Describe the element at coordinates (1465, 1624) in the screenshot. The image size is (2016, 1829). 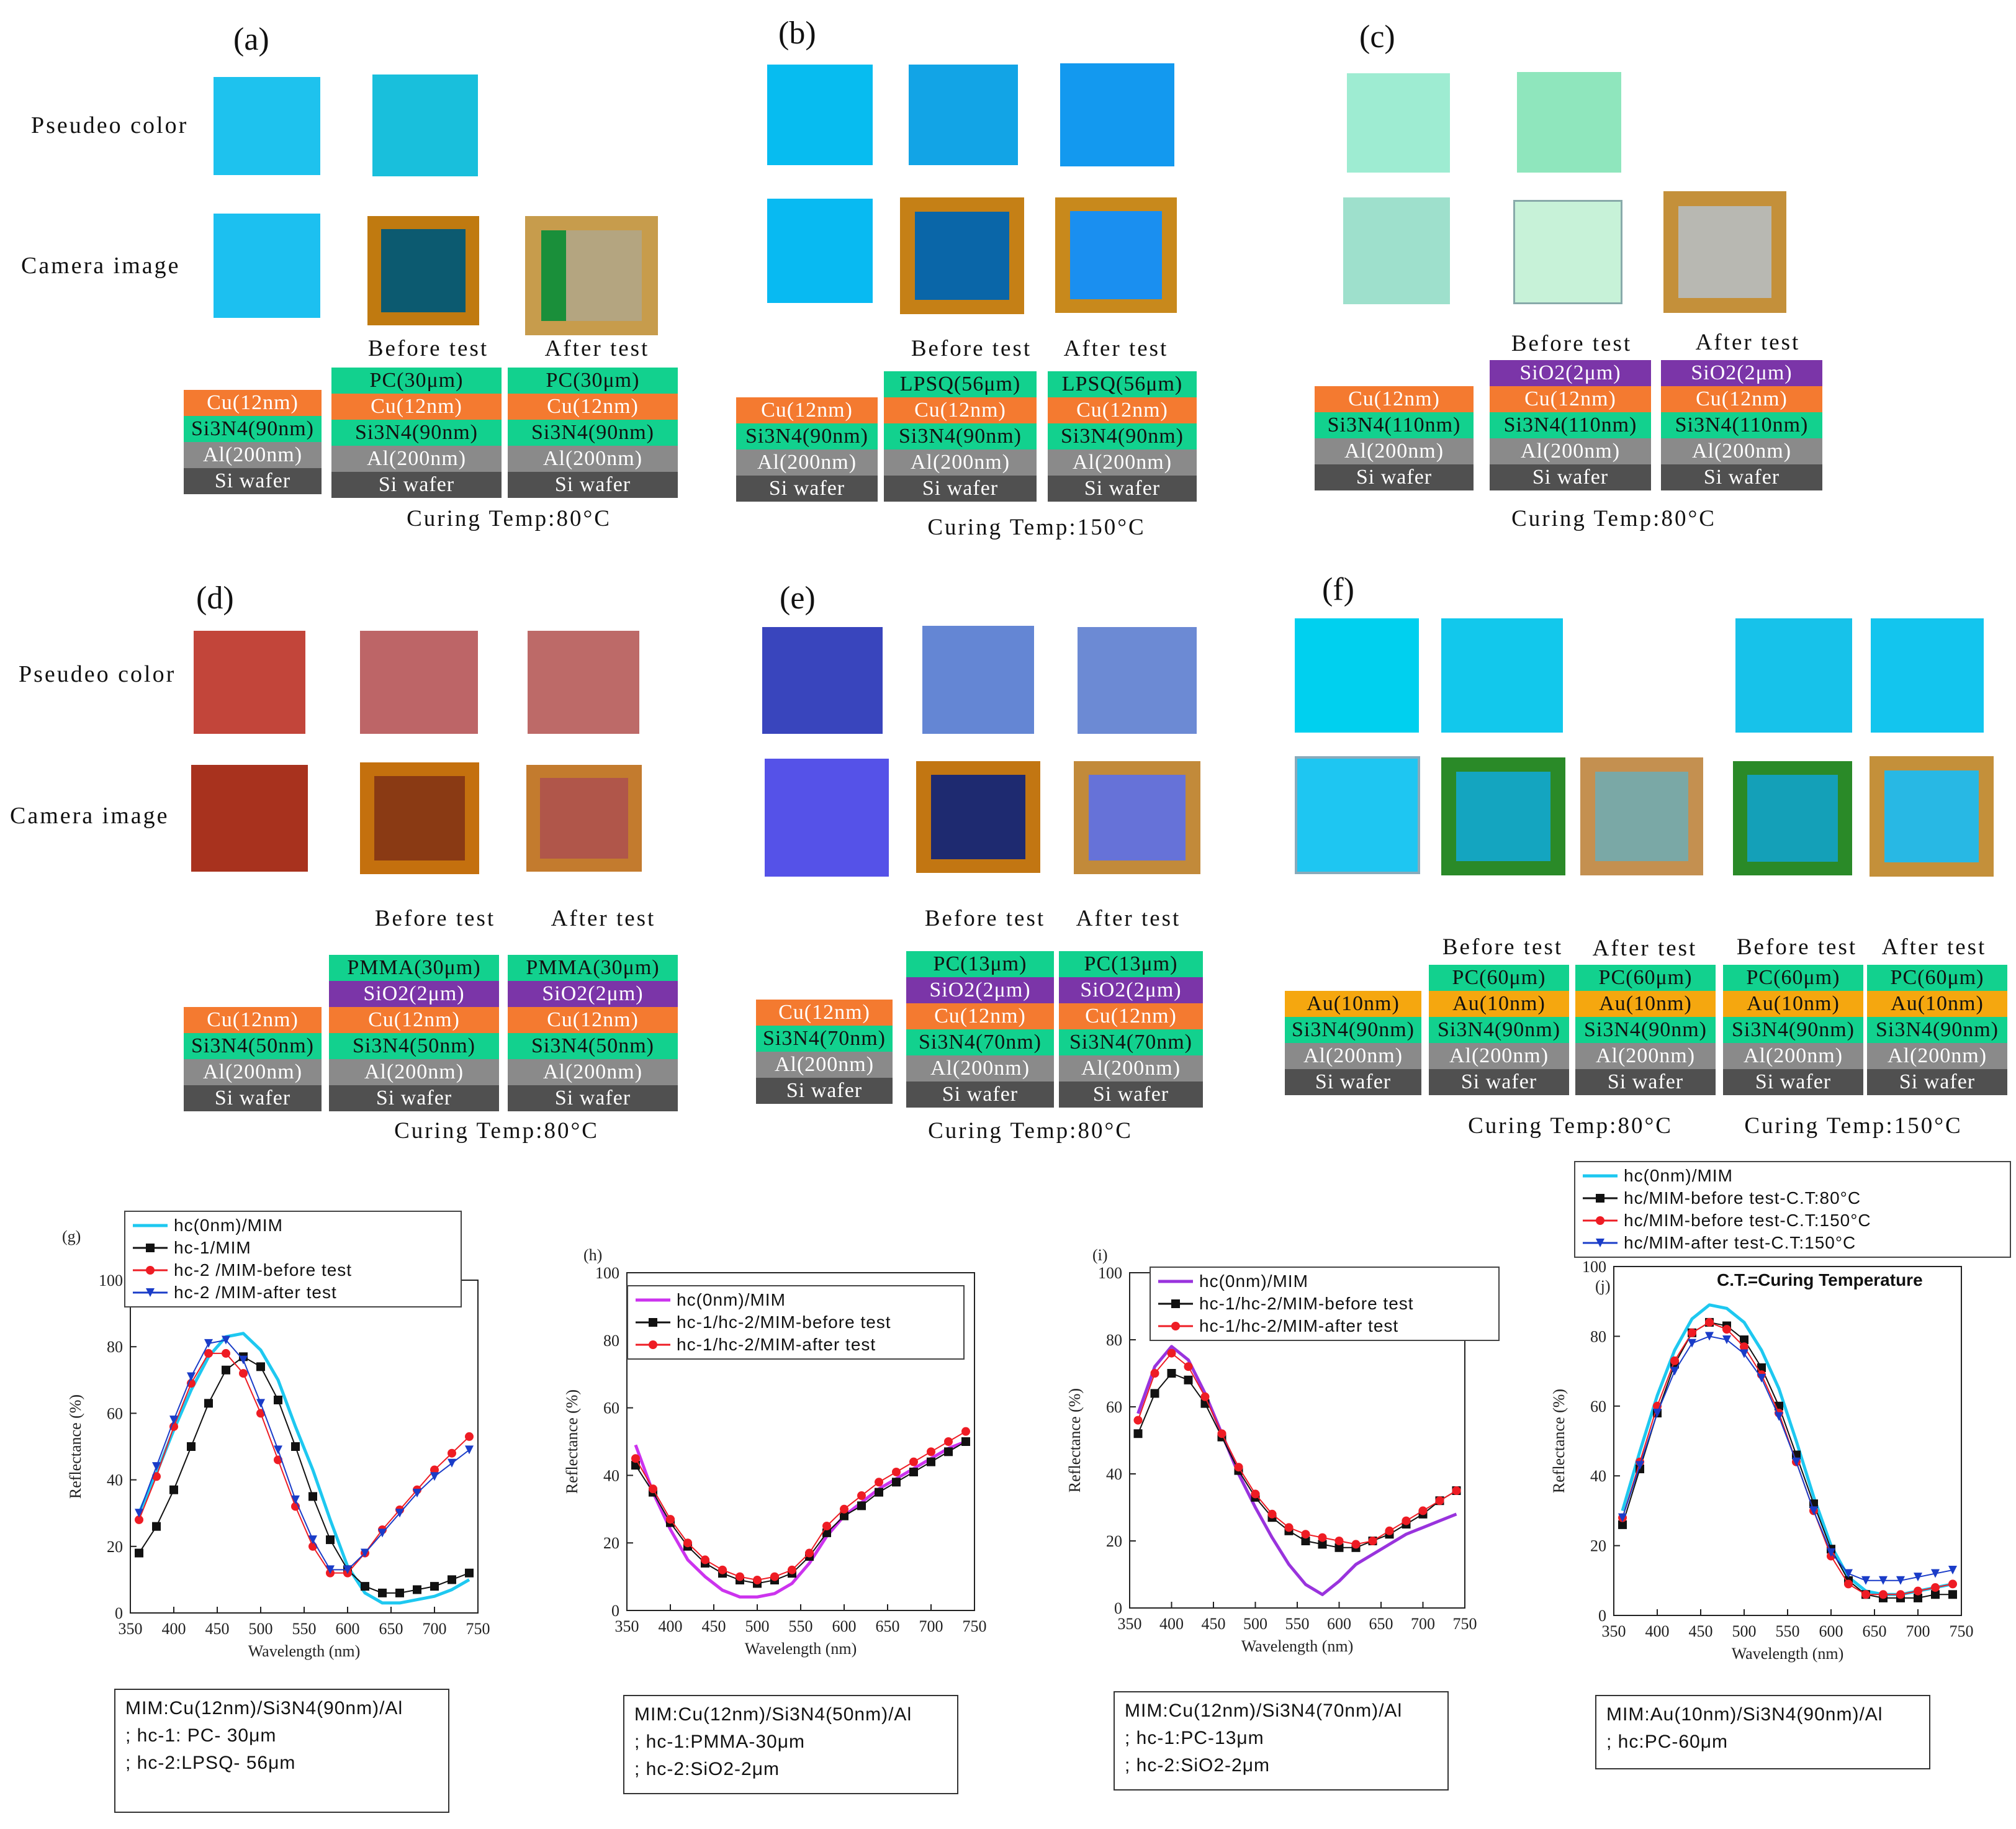
I see `x-tick-label: 750` at that location.